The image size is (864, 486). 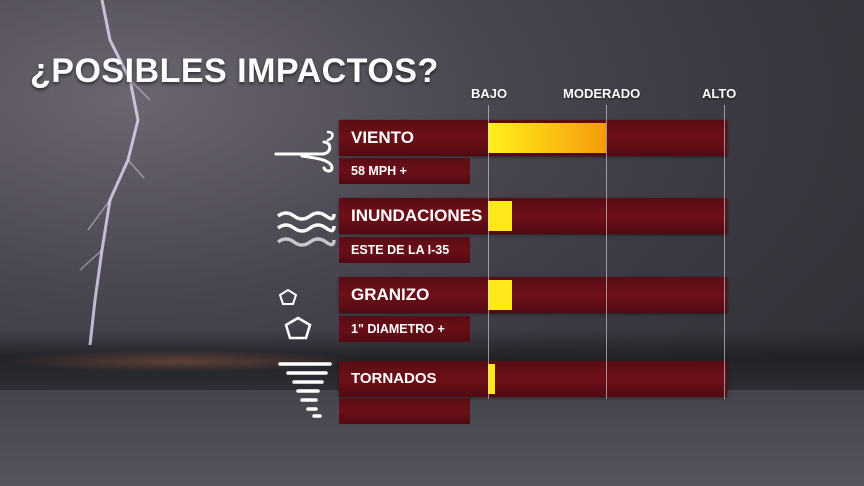 I want to click on impact-label-tornado: TORNADOS, so click(x=394, y=378).